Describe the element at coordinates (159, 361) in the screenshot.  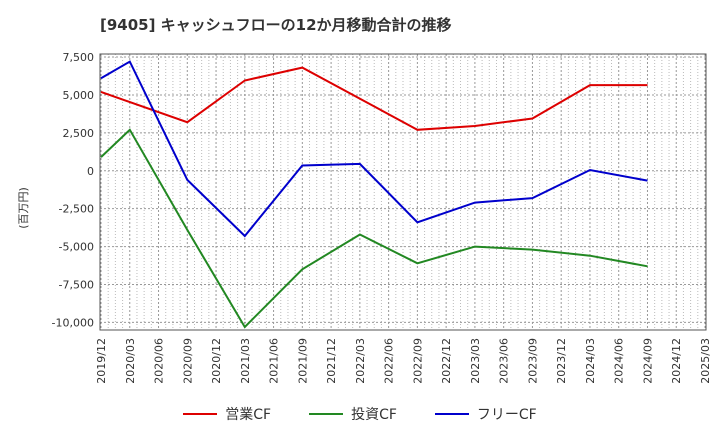
I see `x-tick-label: 2020/06` at that location.